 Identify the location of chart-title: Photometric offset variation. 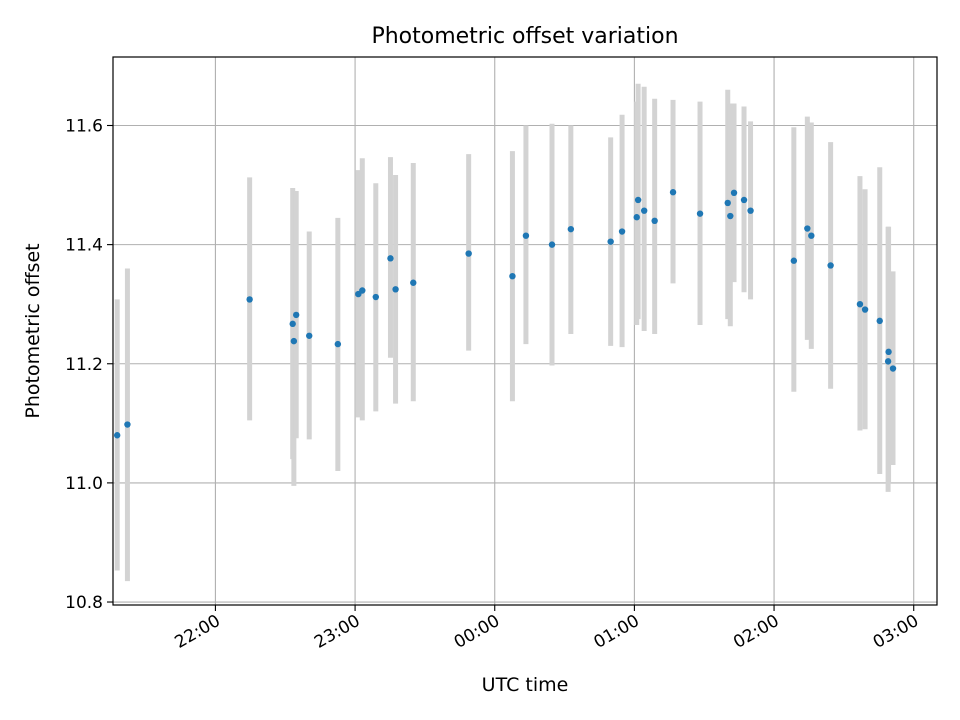
(524, 36).